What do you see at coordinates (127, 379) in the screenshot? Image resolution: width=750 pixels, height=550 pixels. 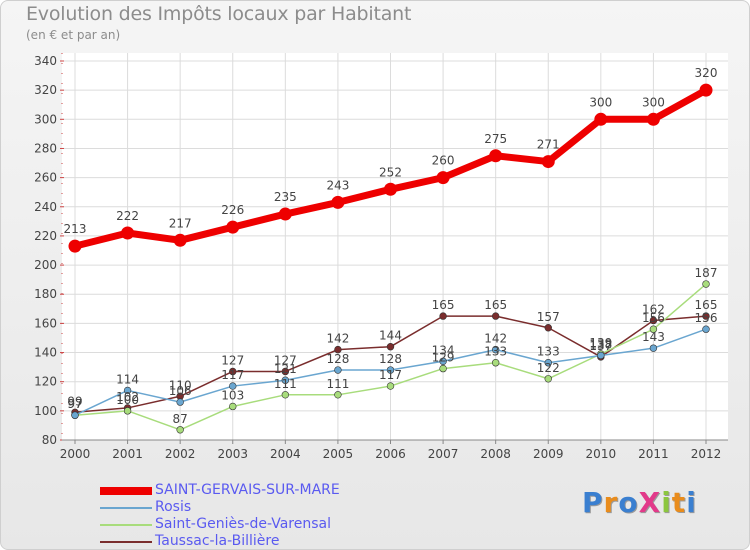 I see `data-label: 114` at bounding box center [127, 379].